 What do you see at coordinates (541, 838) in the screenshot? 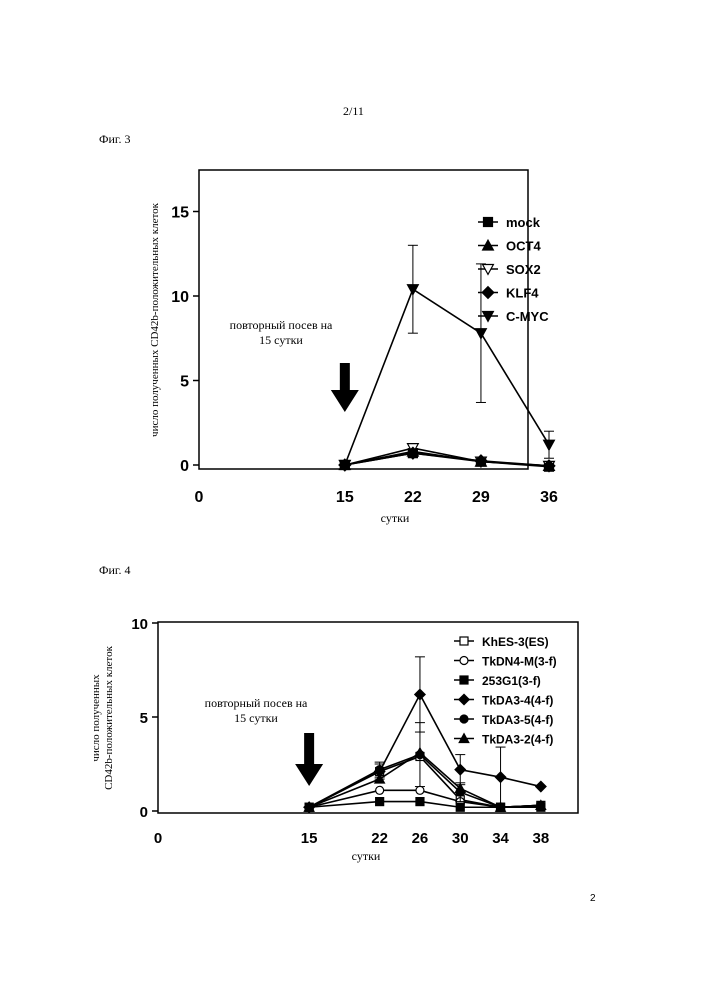
I see `chart2-x-tick-label: 38` at bounding box center [541, 838].